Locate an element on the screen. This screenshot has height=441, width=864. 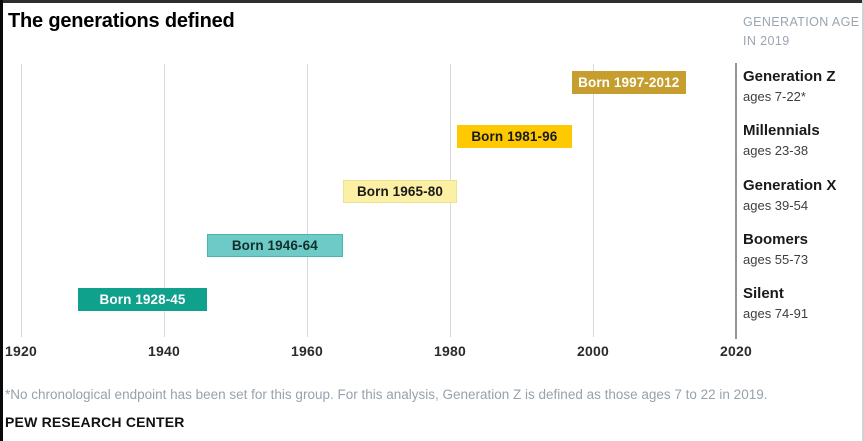
generation-bar-boomers: Born 1946-64 is located at coordinates (274, 245).